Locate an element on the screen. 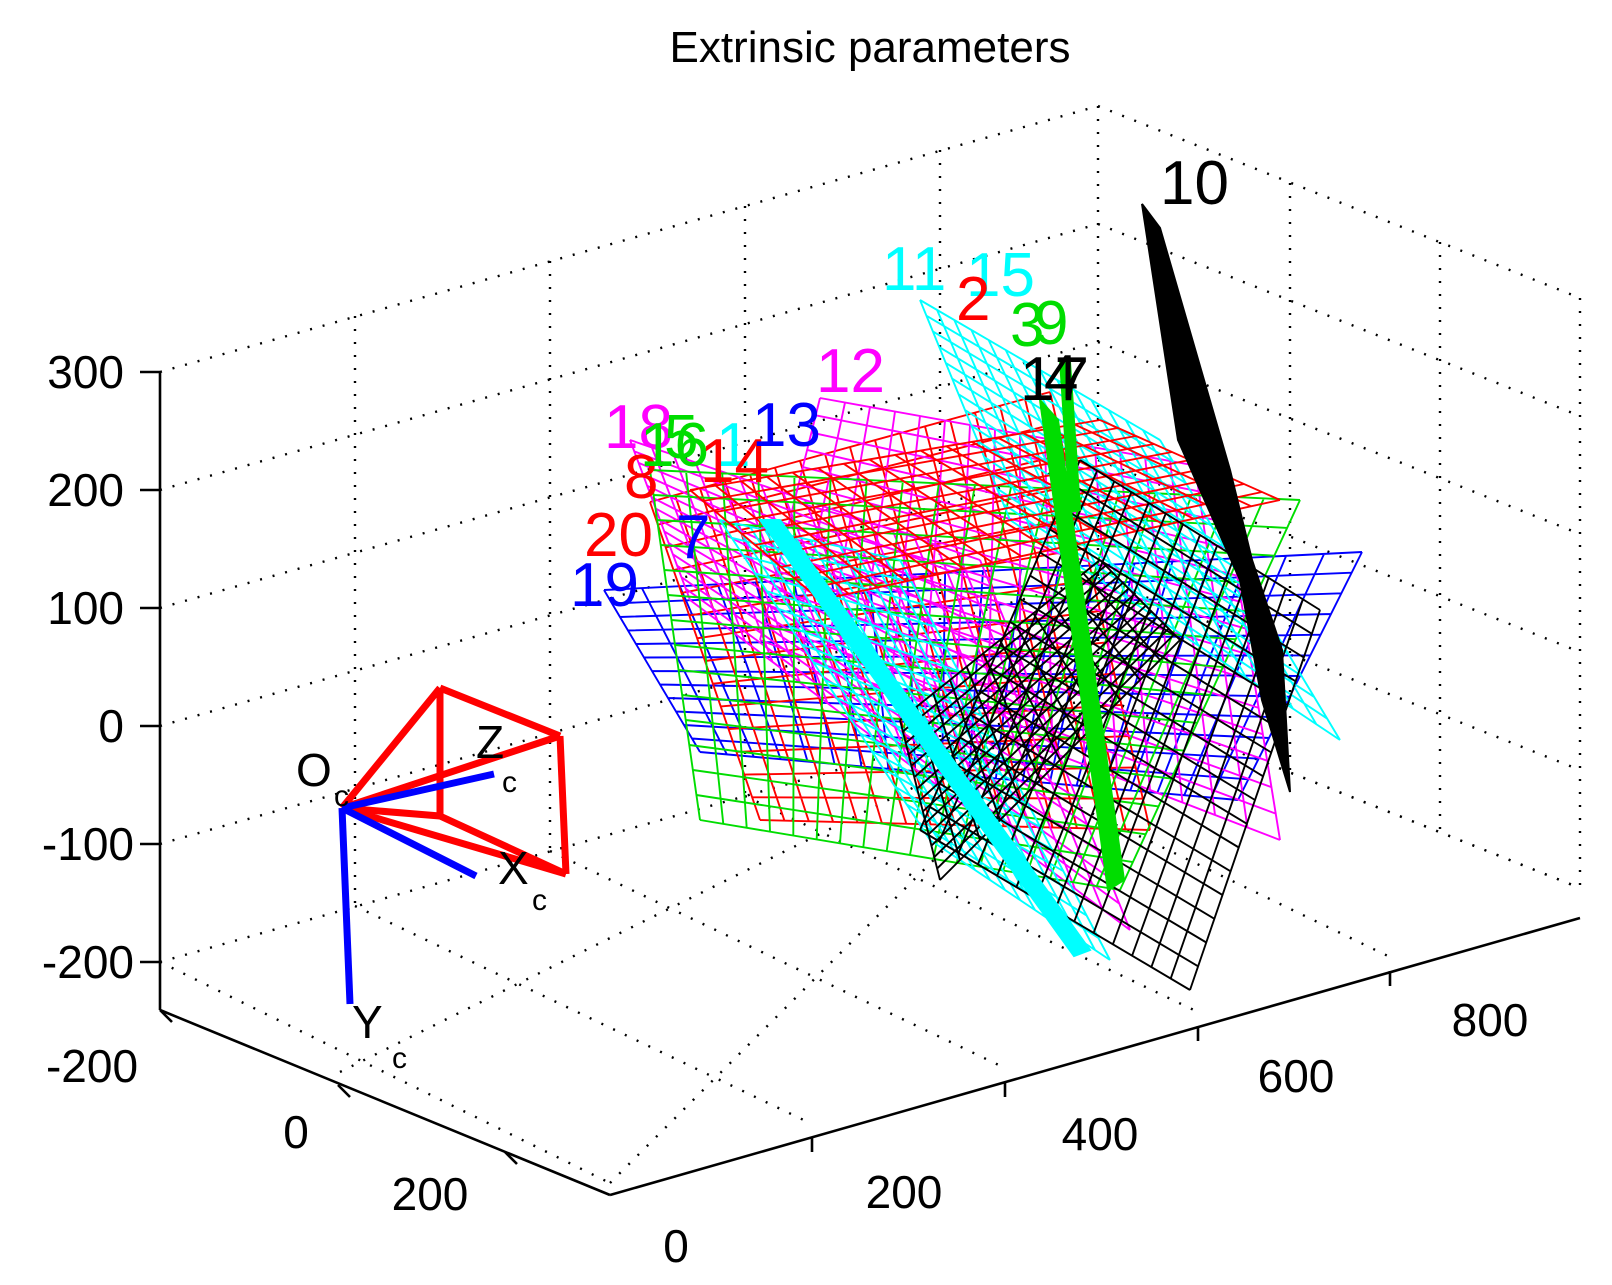 The width and height of the screenshot is (1612, 1285). board-label-8: 8 is located at coordinates (641, 477).